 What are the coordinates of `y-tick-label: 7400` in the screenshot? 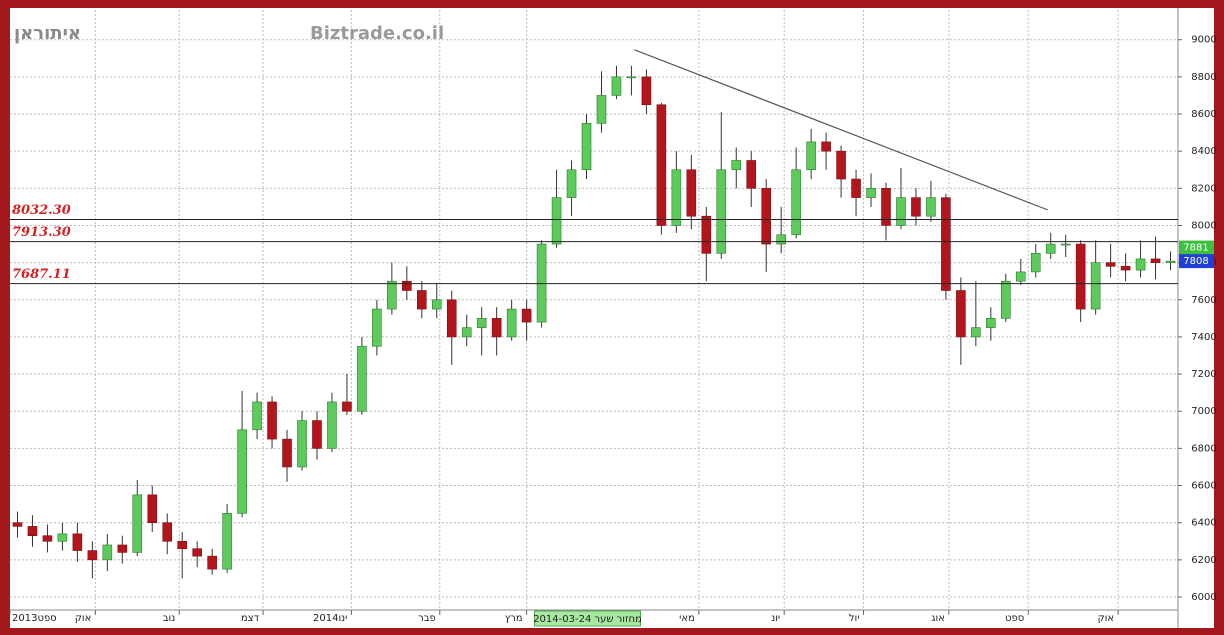 It's located at (1203, 337).